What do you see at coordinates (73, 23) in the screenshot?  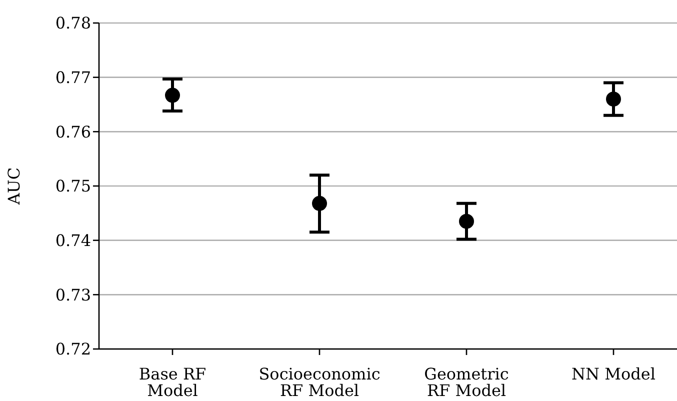 I see `y-tick-label: 0.78` at bounding box center [73, 23].